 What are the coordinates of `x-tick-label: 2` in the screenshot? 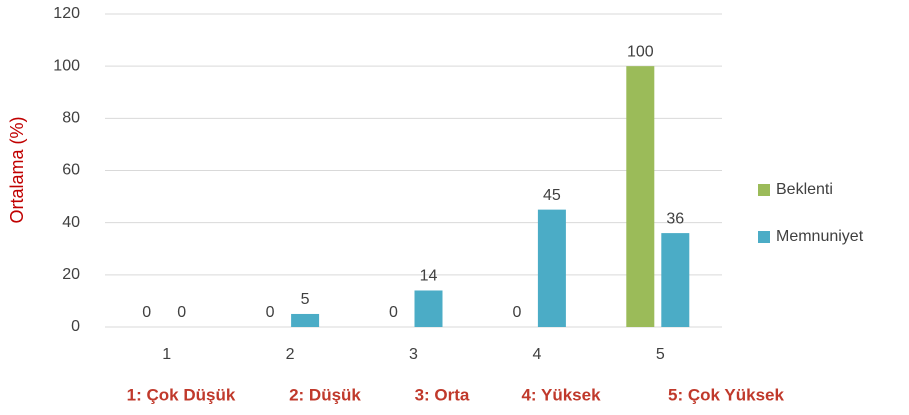 It's located at (290, 354).